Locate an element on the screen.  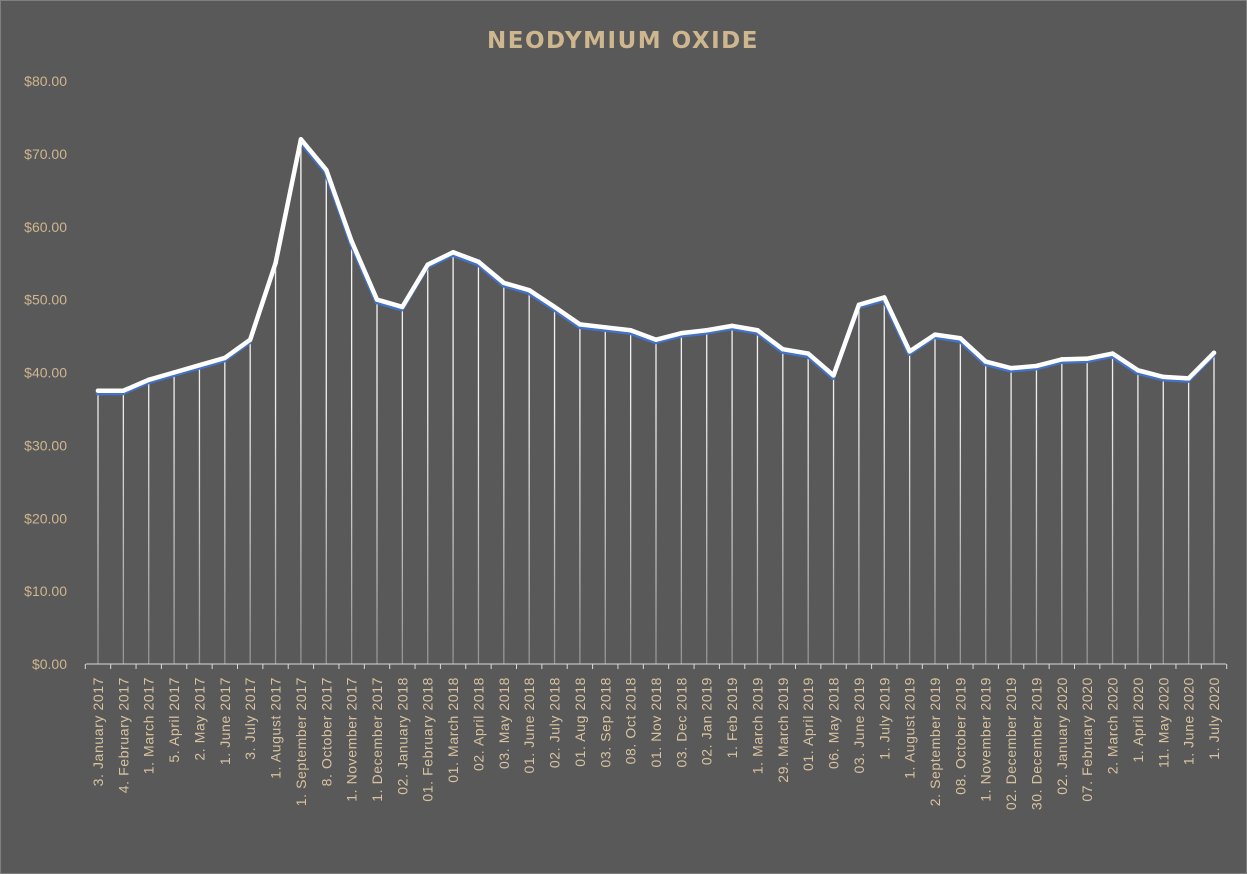
x-tick-label: 1. November 2019 is located at coordinates (986, 739).